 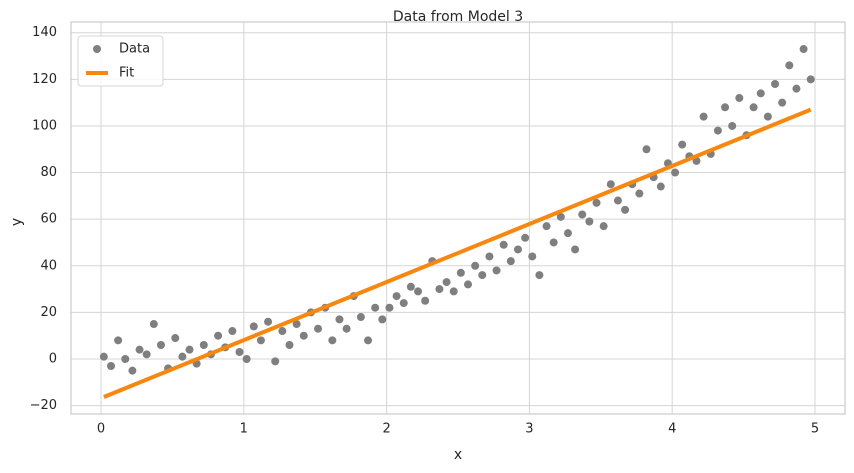 I want to click on x-tick-label: 0, so click(x=101, y=429).